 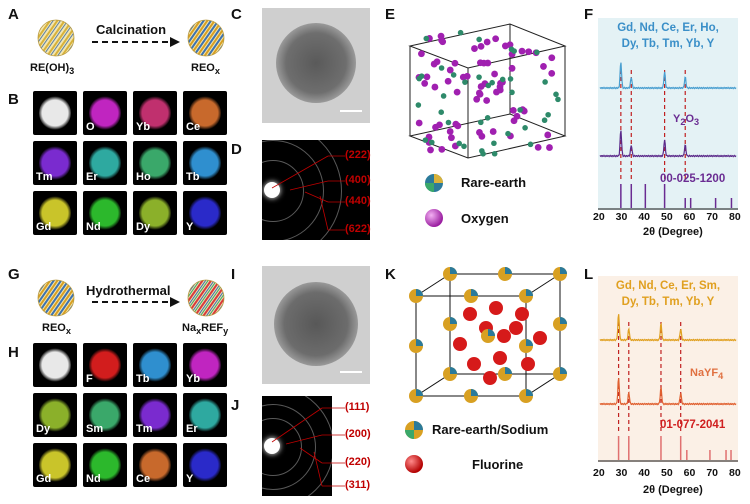 What do you see at coordinates (205, 415) in the screenshot?
I see `mapping-tile: Er` at bounding box center [205, 415].